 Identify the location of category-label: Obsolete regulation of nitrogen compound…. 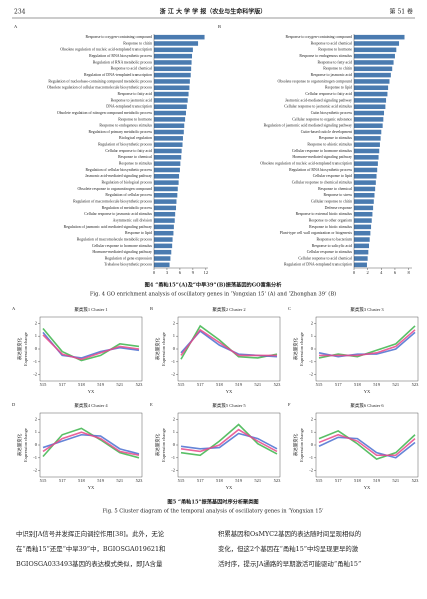
(105, 113).